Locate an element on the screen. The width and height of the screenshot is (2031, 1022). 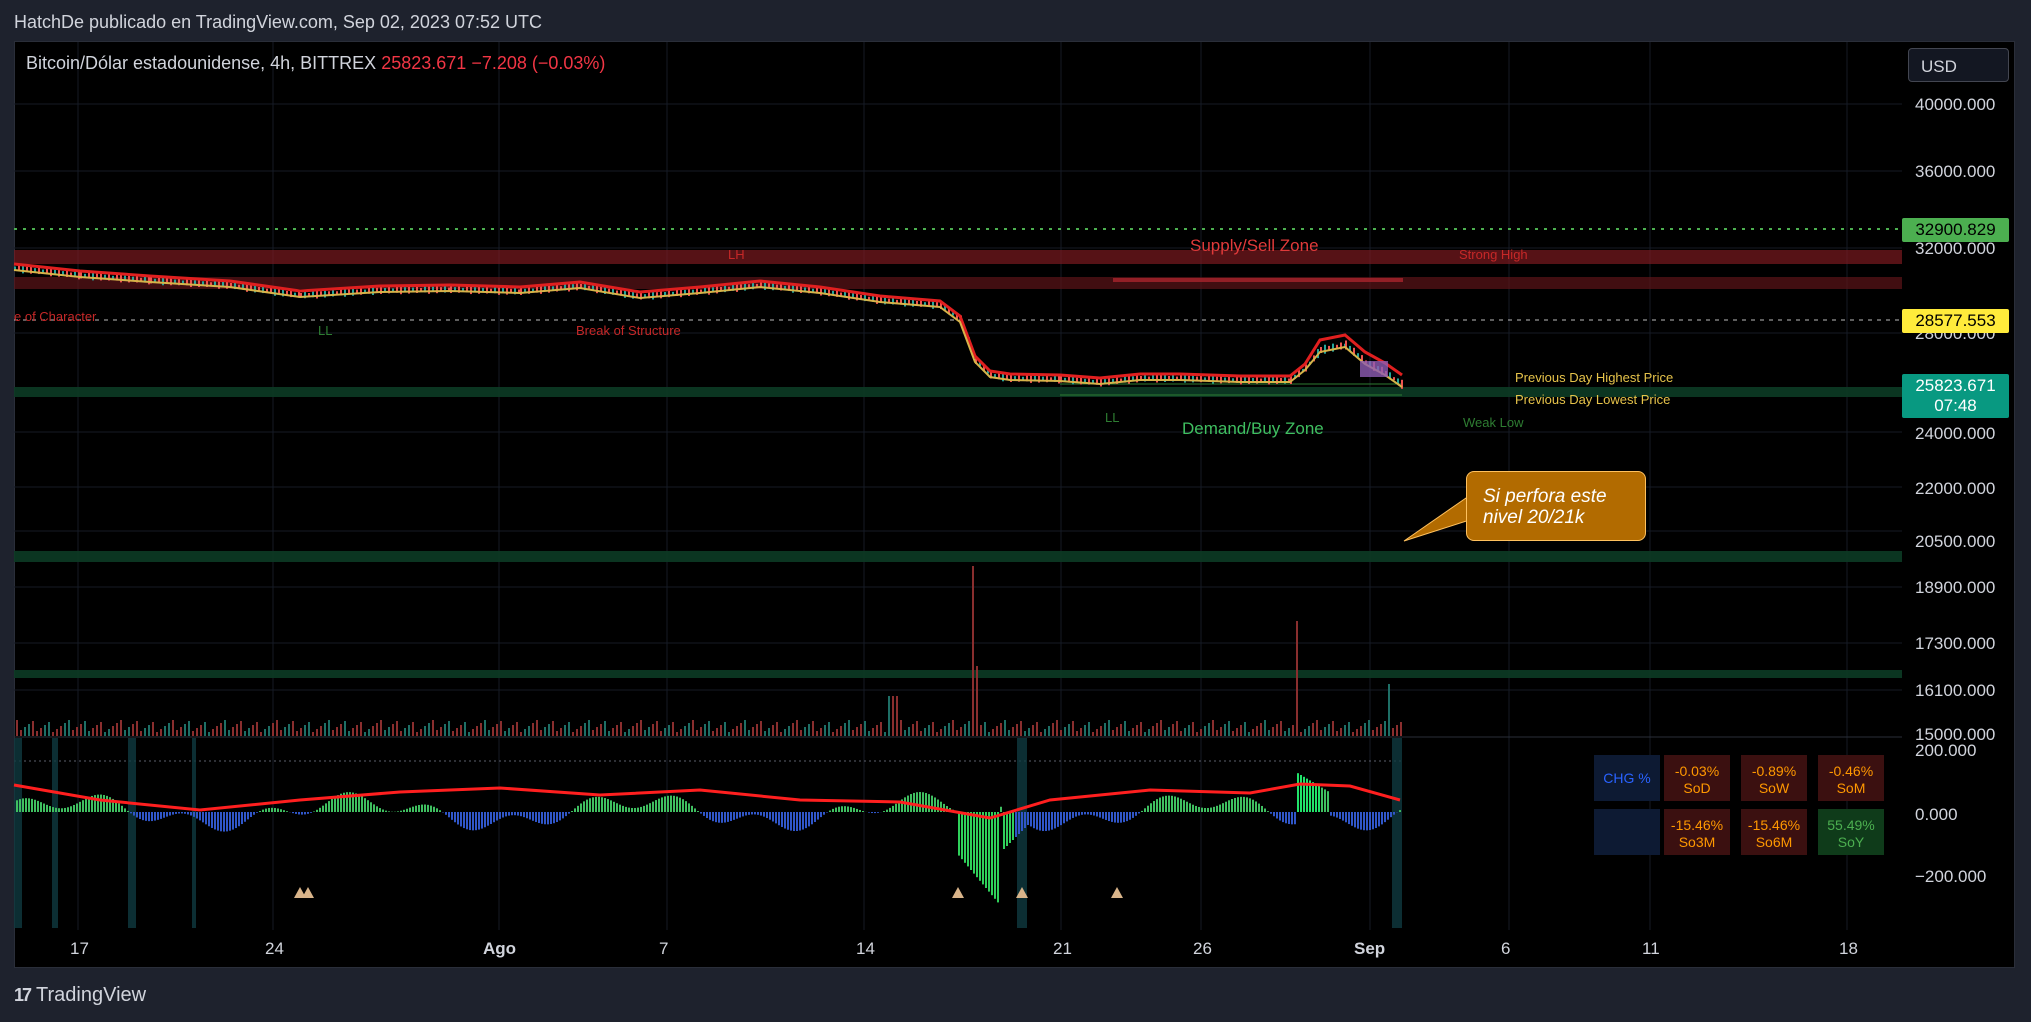
tradingview-logo: 17 TradingView is located at coordinates (80, 995).